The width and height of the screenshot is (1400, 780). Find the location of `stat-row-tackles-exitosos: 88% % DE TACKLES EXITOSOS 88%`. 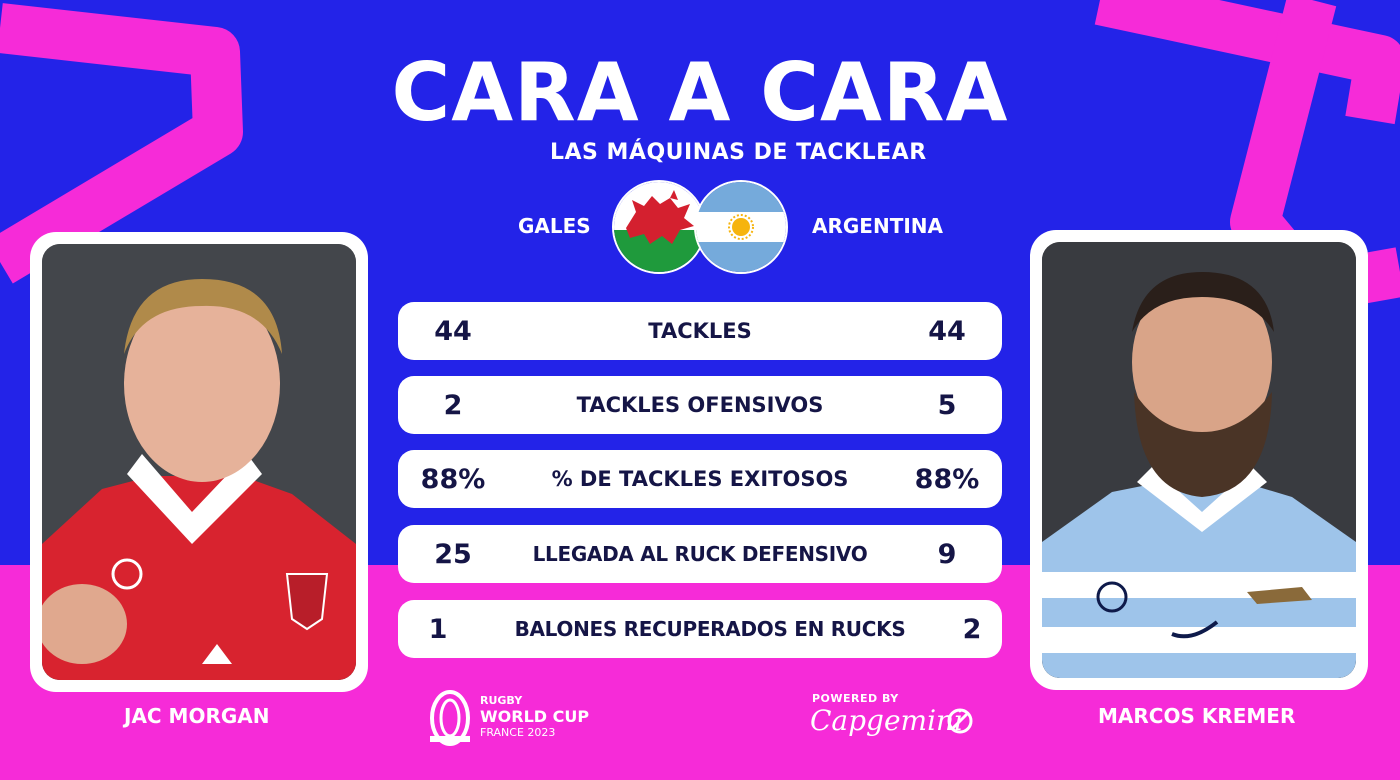

stat-row-tackles-exitosos: 88% % DE TACKLES EXITOSOS 88% is located at coordinates (700, 479).